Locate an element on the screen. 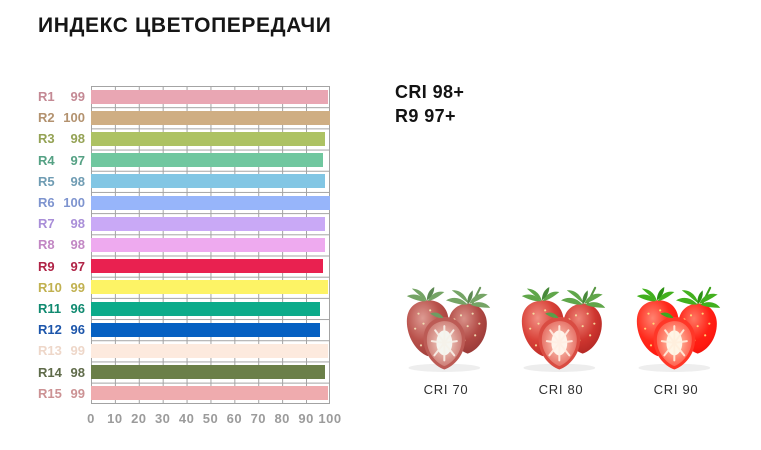 Image resolution: width=761 pixels, height=450 pixels. chart-row-label: R13 99 is located at coordinates (61, 350).